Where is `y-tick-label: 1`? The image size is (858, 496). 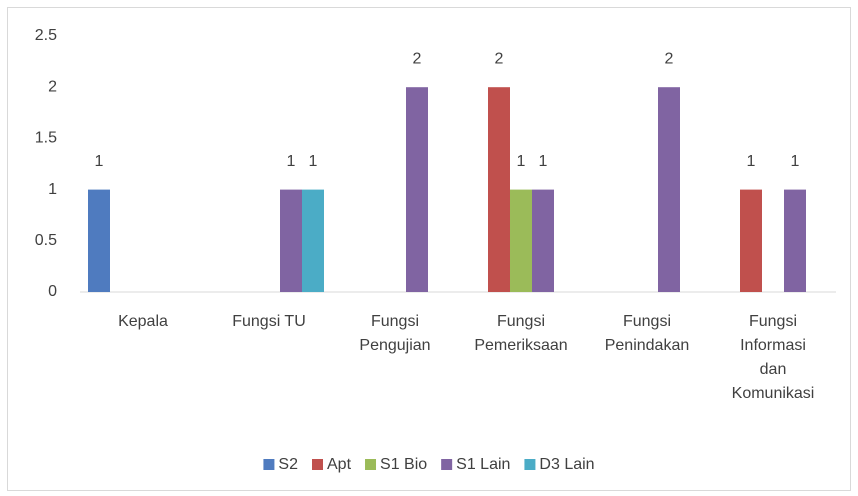 y-tick-label: 1 is located at coordinates (52, 189).